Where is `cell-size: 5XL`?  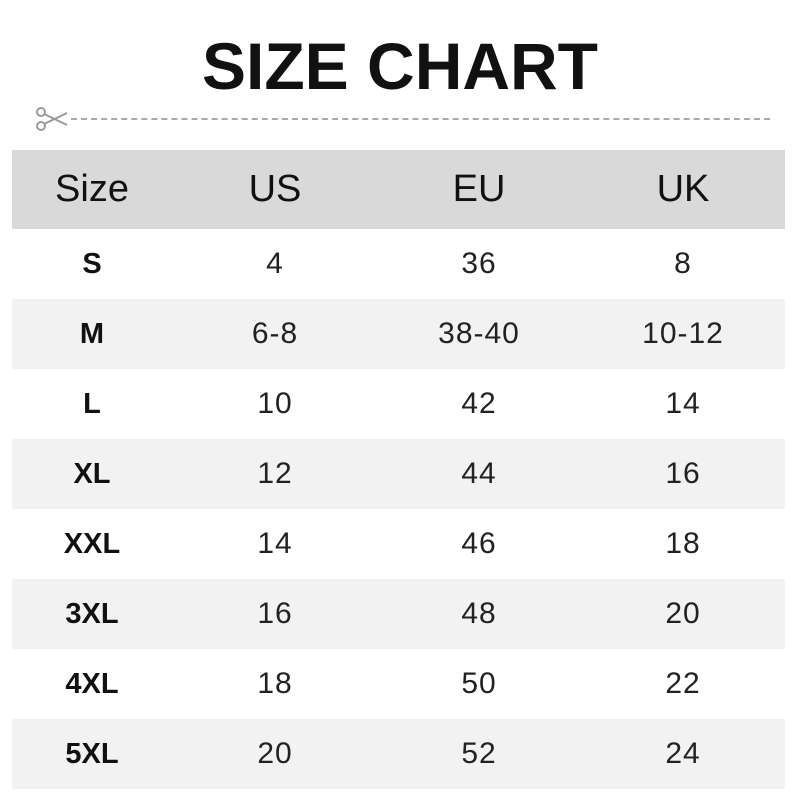 cell-size: 5XL is located at coordinates (92, 753).